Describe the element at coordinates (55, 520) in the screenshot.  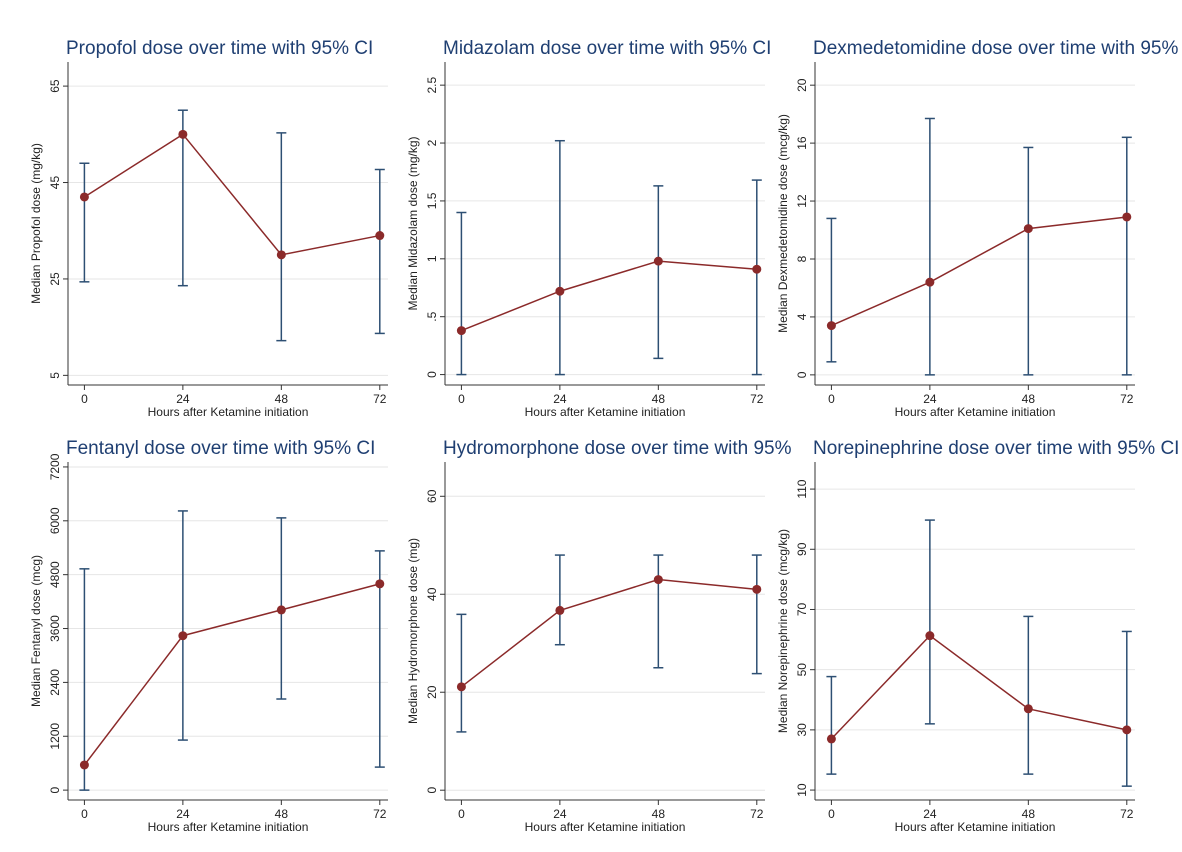
I see `y-tick-label: 6000` at that location.